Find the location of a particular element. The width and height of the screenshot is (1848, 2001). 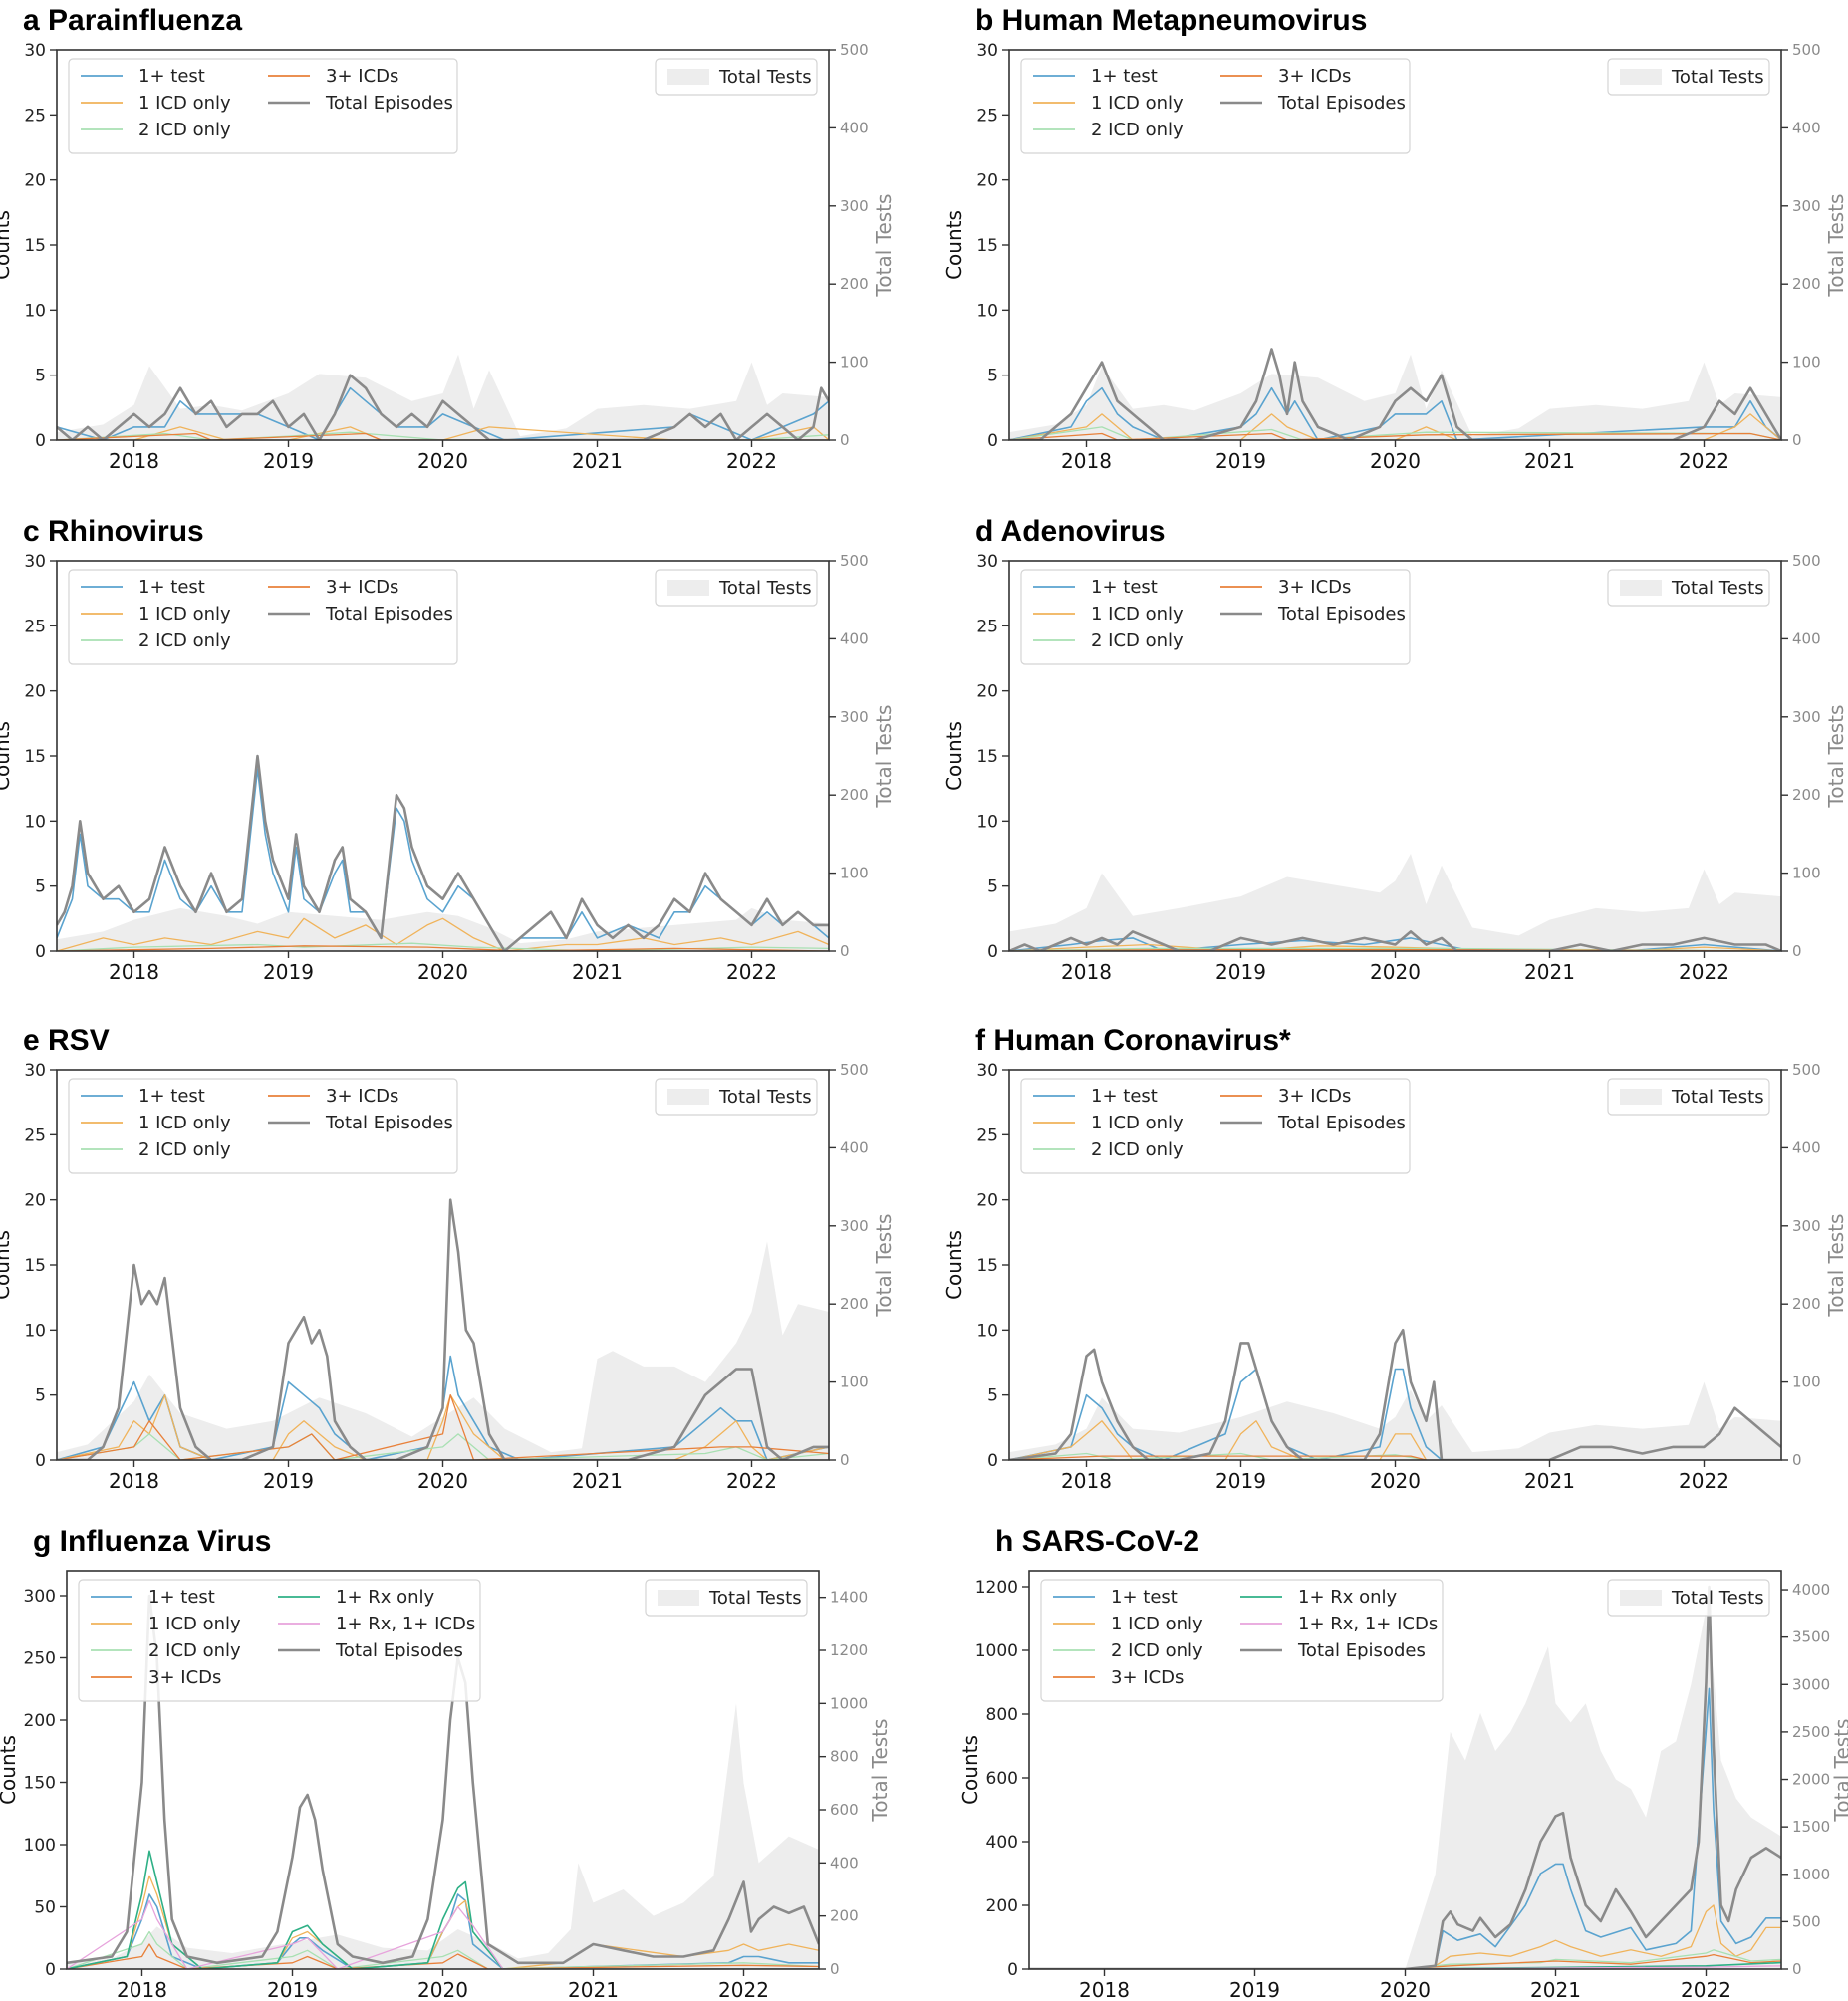

x-tick-label: 2022 is located at coordinates (752, 972).